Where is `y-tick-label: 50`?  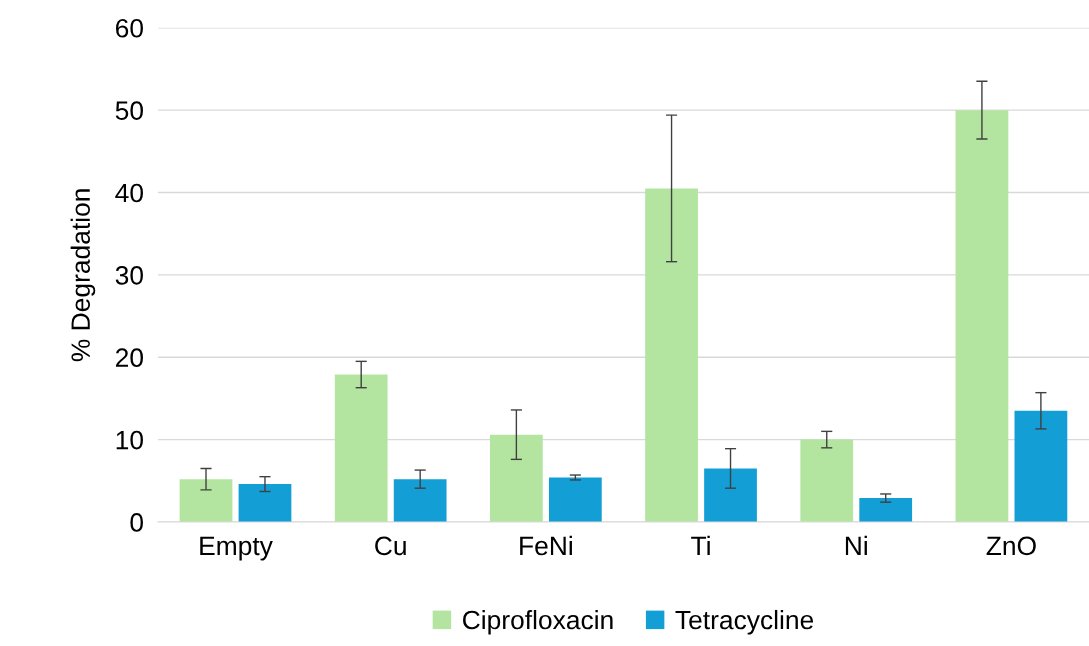
y-tick-label: 50 is located at coordinates (129, 110).